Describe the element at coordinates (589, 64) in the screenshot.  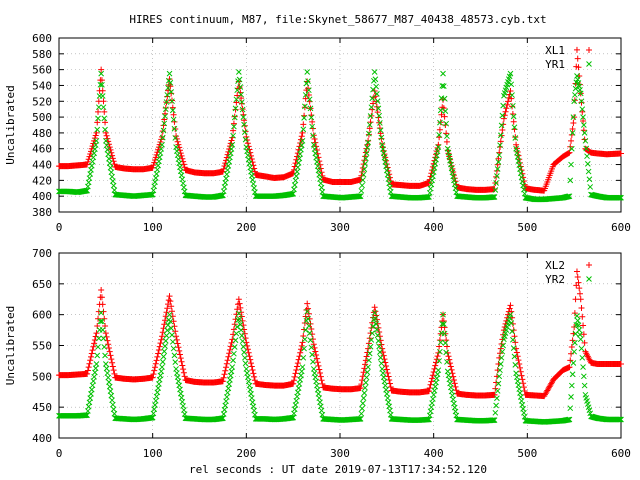
I see `legend-marker` at that location.